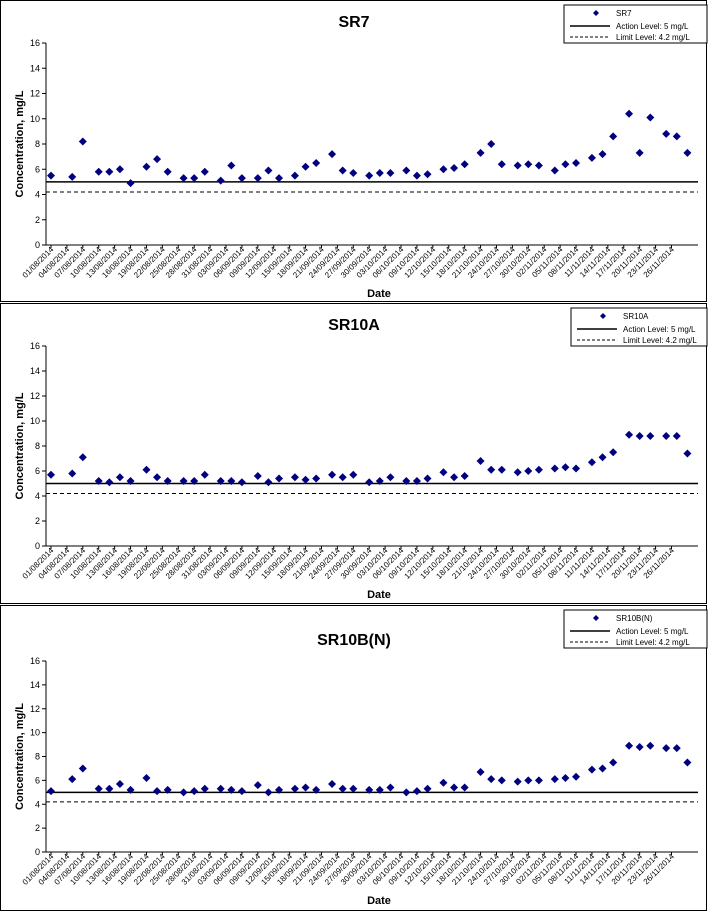 This screenshot has height=912, width=708. Describe the element at coordinates (379, 595) in the screenshot. I see `x-axis-label: Date` at that location.